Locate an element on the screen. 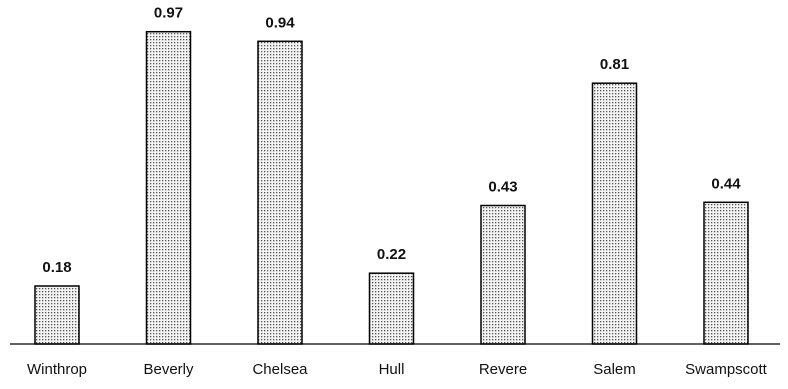 Image resolution: width=788 pixels, height=389 pixels. bar-chelsea is located at coordinates (280, 192).